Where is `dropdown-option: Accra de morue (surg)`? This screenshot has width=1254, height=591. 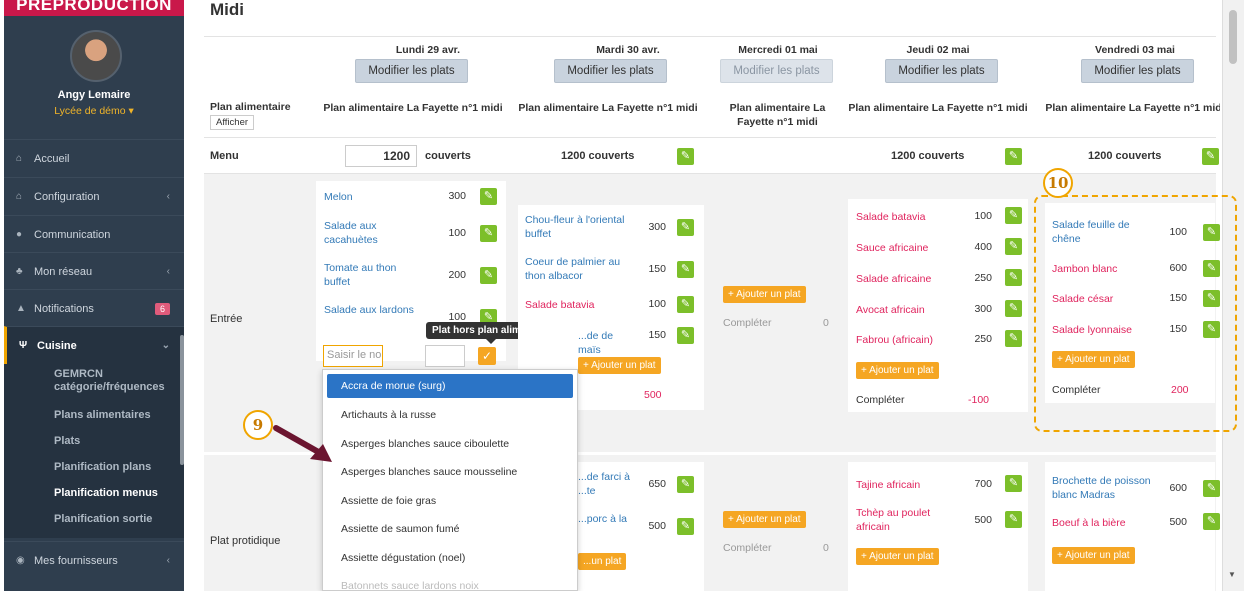 dropdown-option: Accra de morue (surg) is located at coordinates (450, 386).